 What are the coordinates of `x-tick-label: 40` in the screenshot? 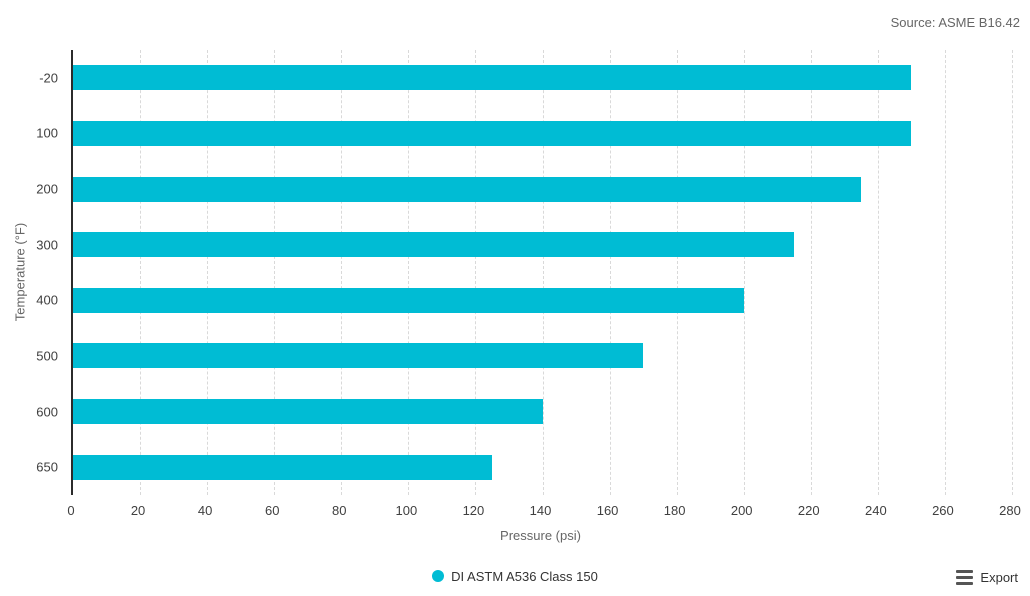 It's located at (205, 510).